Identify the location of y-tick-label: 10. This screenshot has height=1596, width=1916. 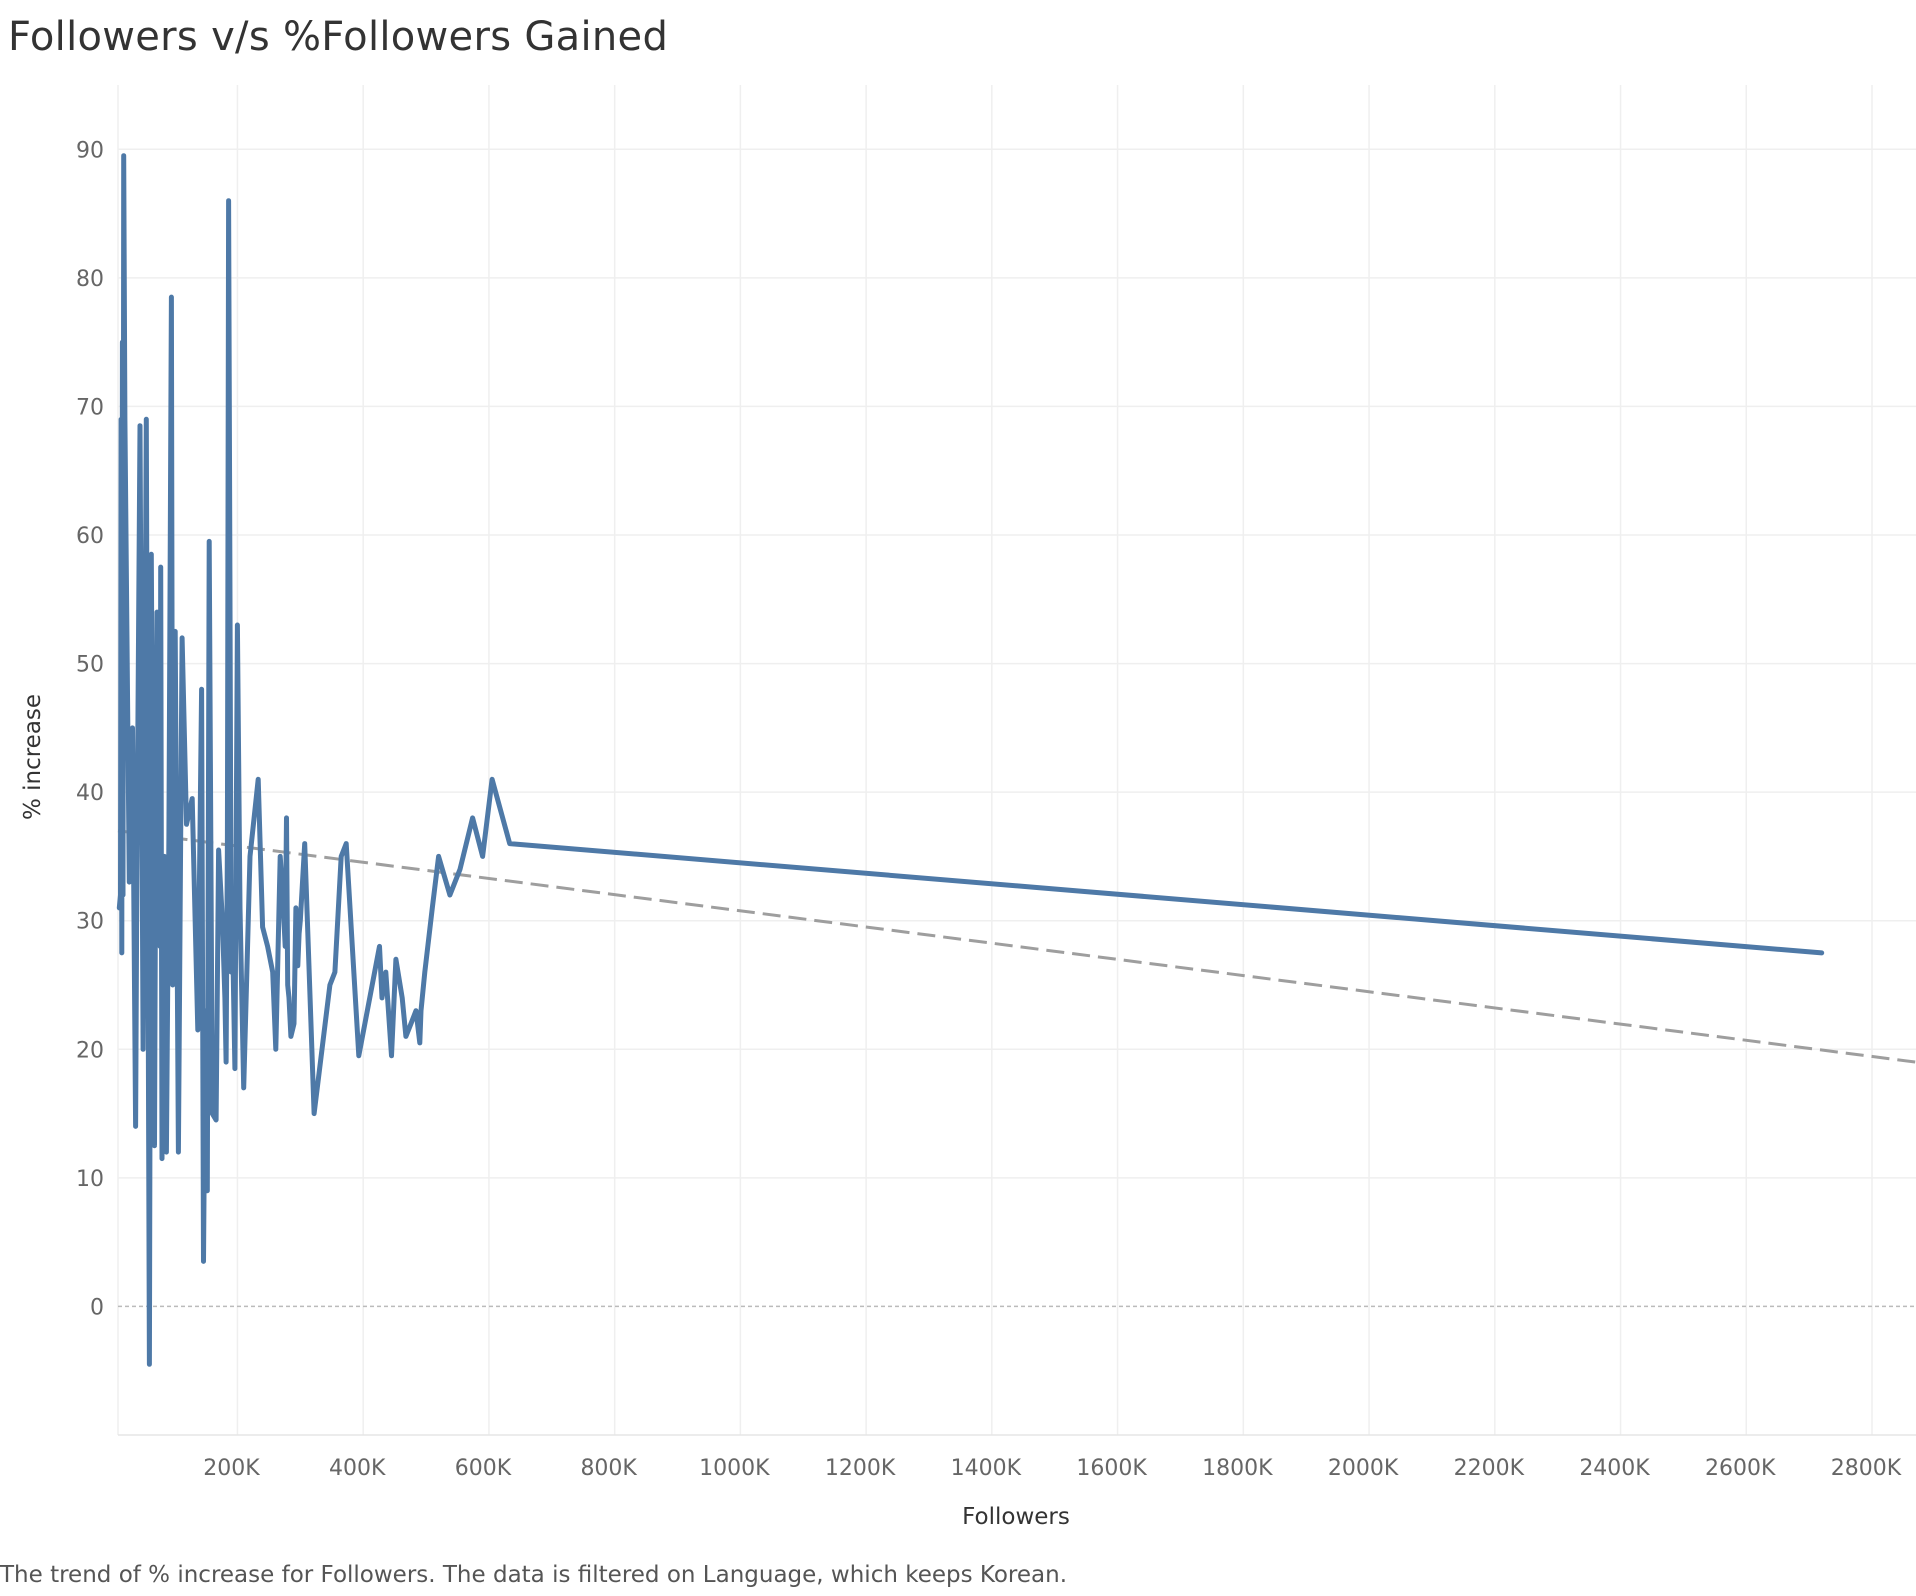
(90, 1179).